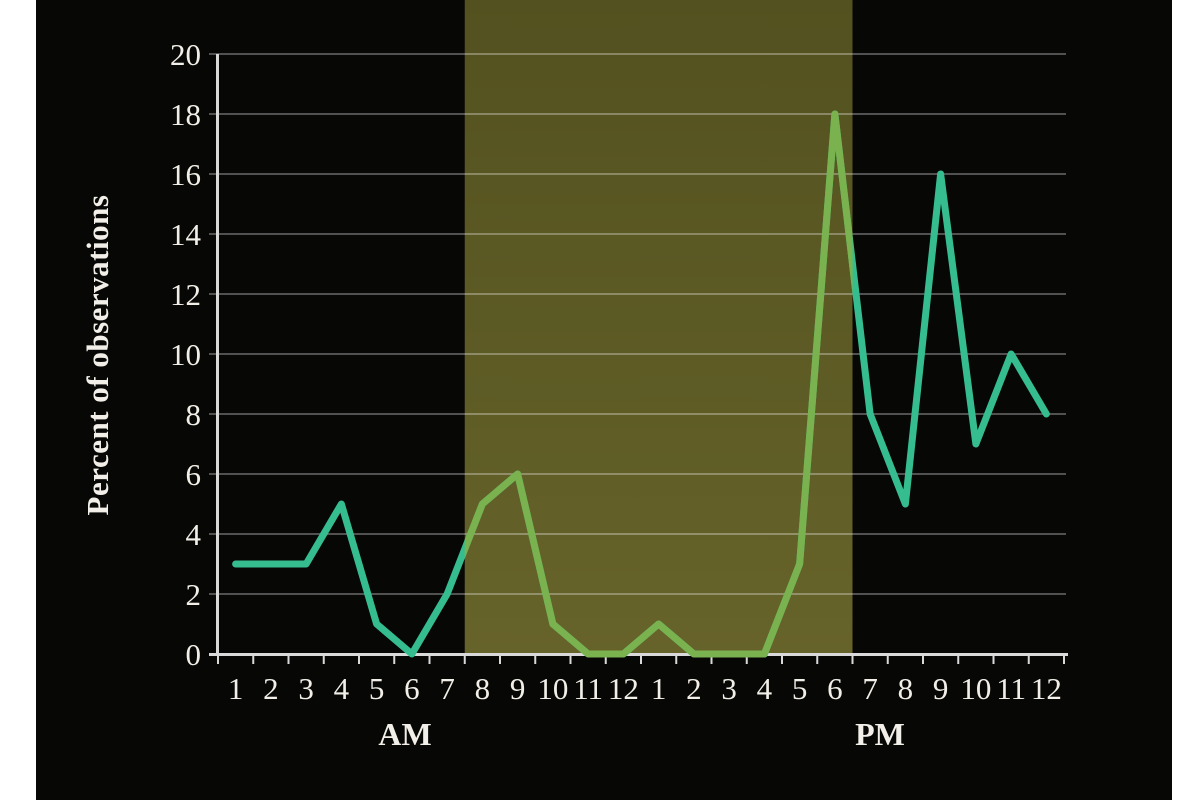 Image resolution: width=1200 pixels, height=800 pixels. What do you see at coordinates (194, 534) in the screenshot?
I see `y-tick-label: 4` at bounding box center [194, 534].